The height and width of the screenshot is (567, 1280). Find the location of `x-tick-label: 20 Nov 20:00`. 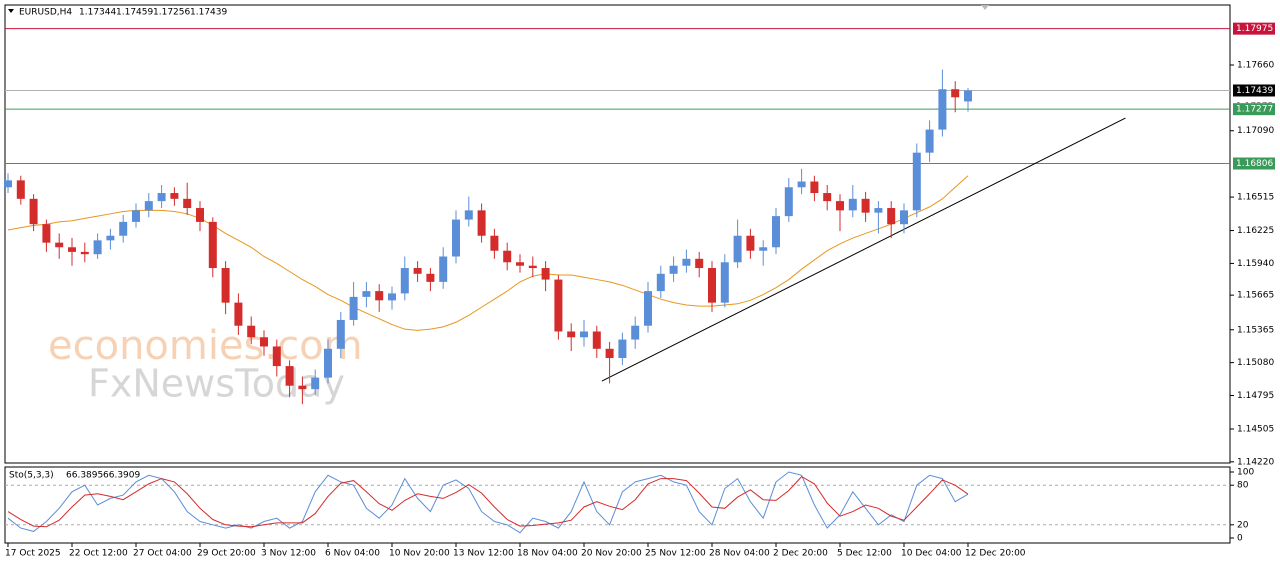

x-tick-label: 20 Nov 20:00 is located at coordinates (611, 554).